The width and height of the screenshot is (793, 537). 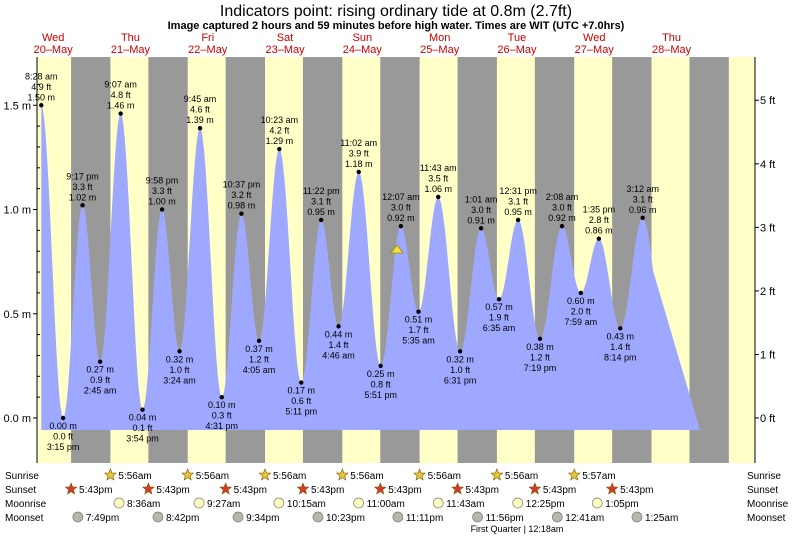 What do you see at coordinates (381, 374) in the screenshot?
I see `tide-label: 0.25 m` at bounding box center [381, 374].